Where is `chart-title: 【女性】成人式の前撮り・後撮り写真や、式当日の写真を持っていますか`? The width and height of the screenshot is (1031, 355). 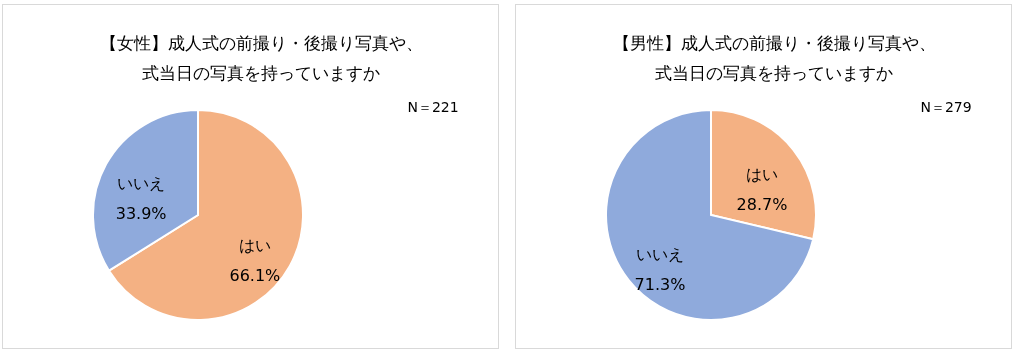
chart-title: 【女性】成人式の前撮り・後撮り写真や、式当日の写真を持っていますか is located at coordinates (261, 58).